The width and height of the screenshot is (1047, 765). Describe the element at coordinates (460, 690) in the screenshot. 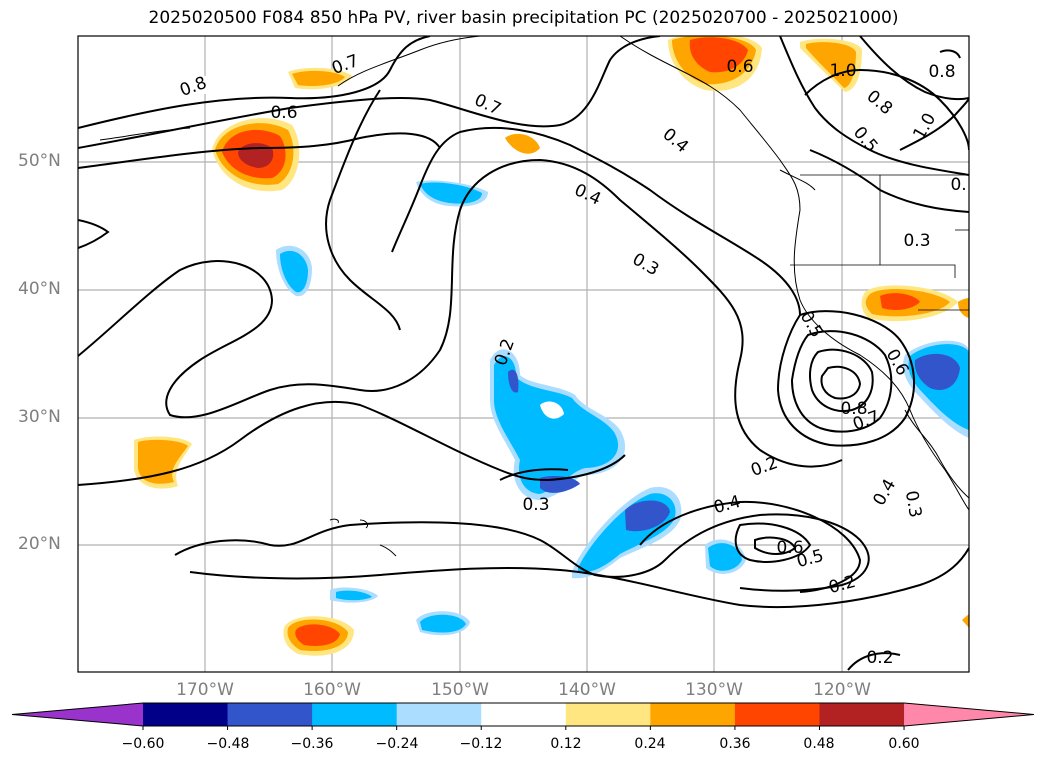

I see `lon-label-150w: 150°W` at that location.